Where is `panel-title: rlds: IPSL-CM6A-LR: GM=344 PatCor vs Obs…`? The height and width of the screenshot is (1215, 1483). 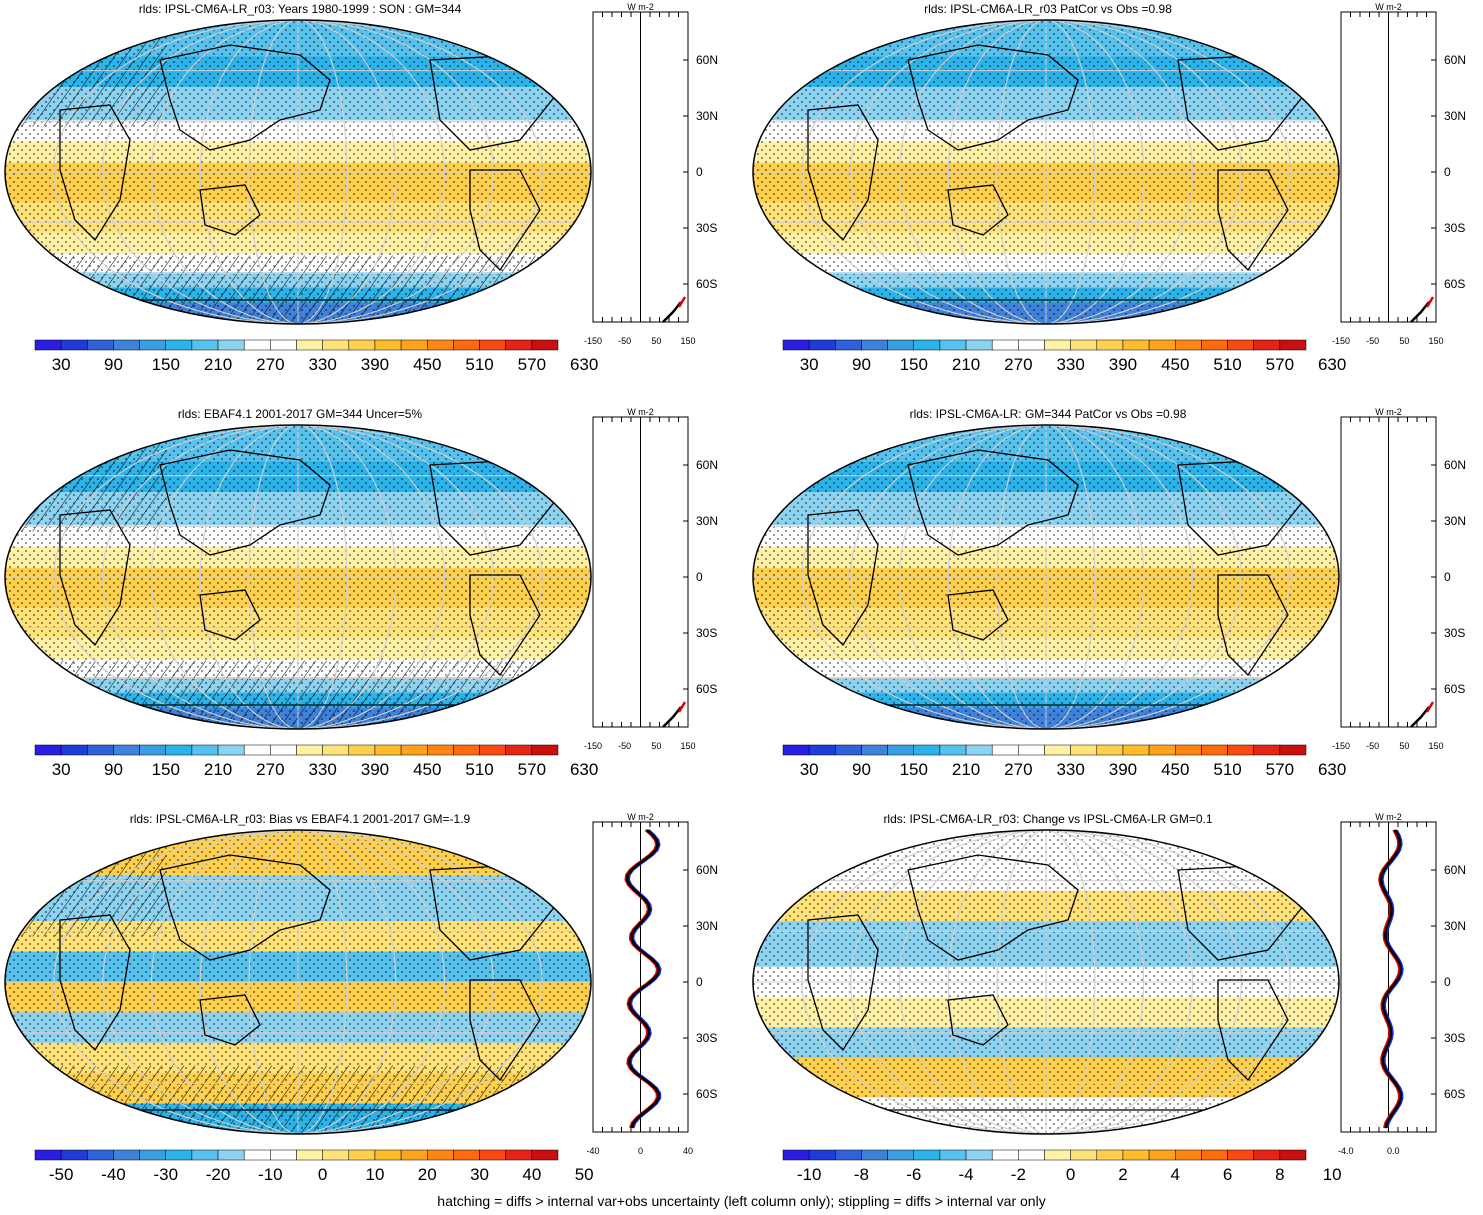 panel-title: rlds: IPSL-CM6A-LR: GM=344 PatCor vs Obs… is located at coordinates (1048, 414).